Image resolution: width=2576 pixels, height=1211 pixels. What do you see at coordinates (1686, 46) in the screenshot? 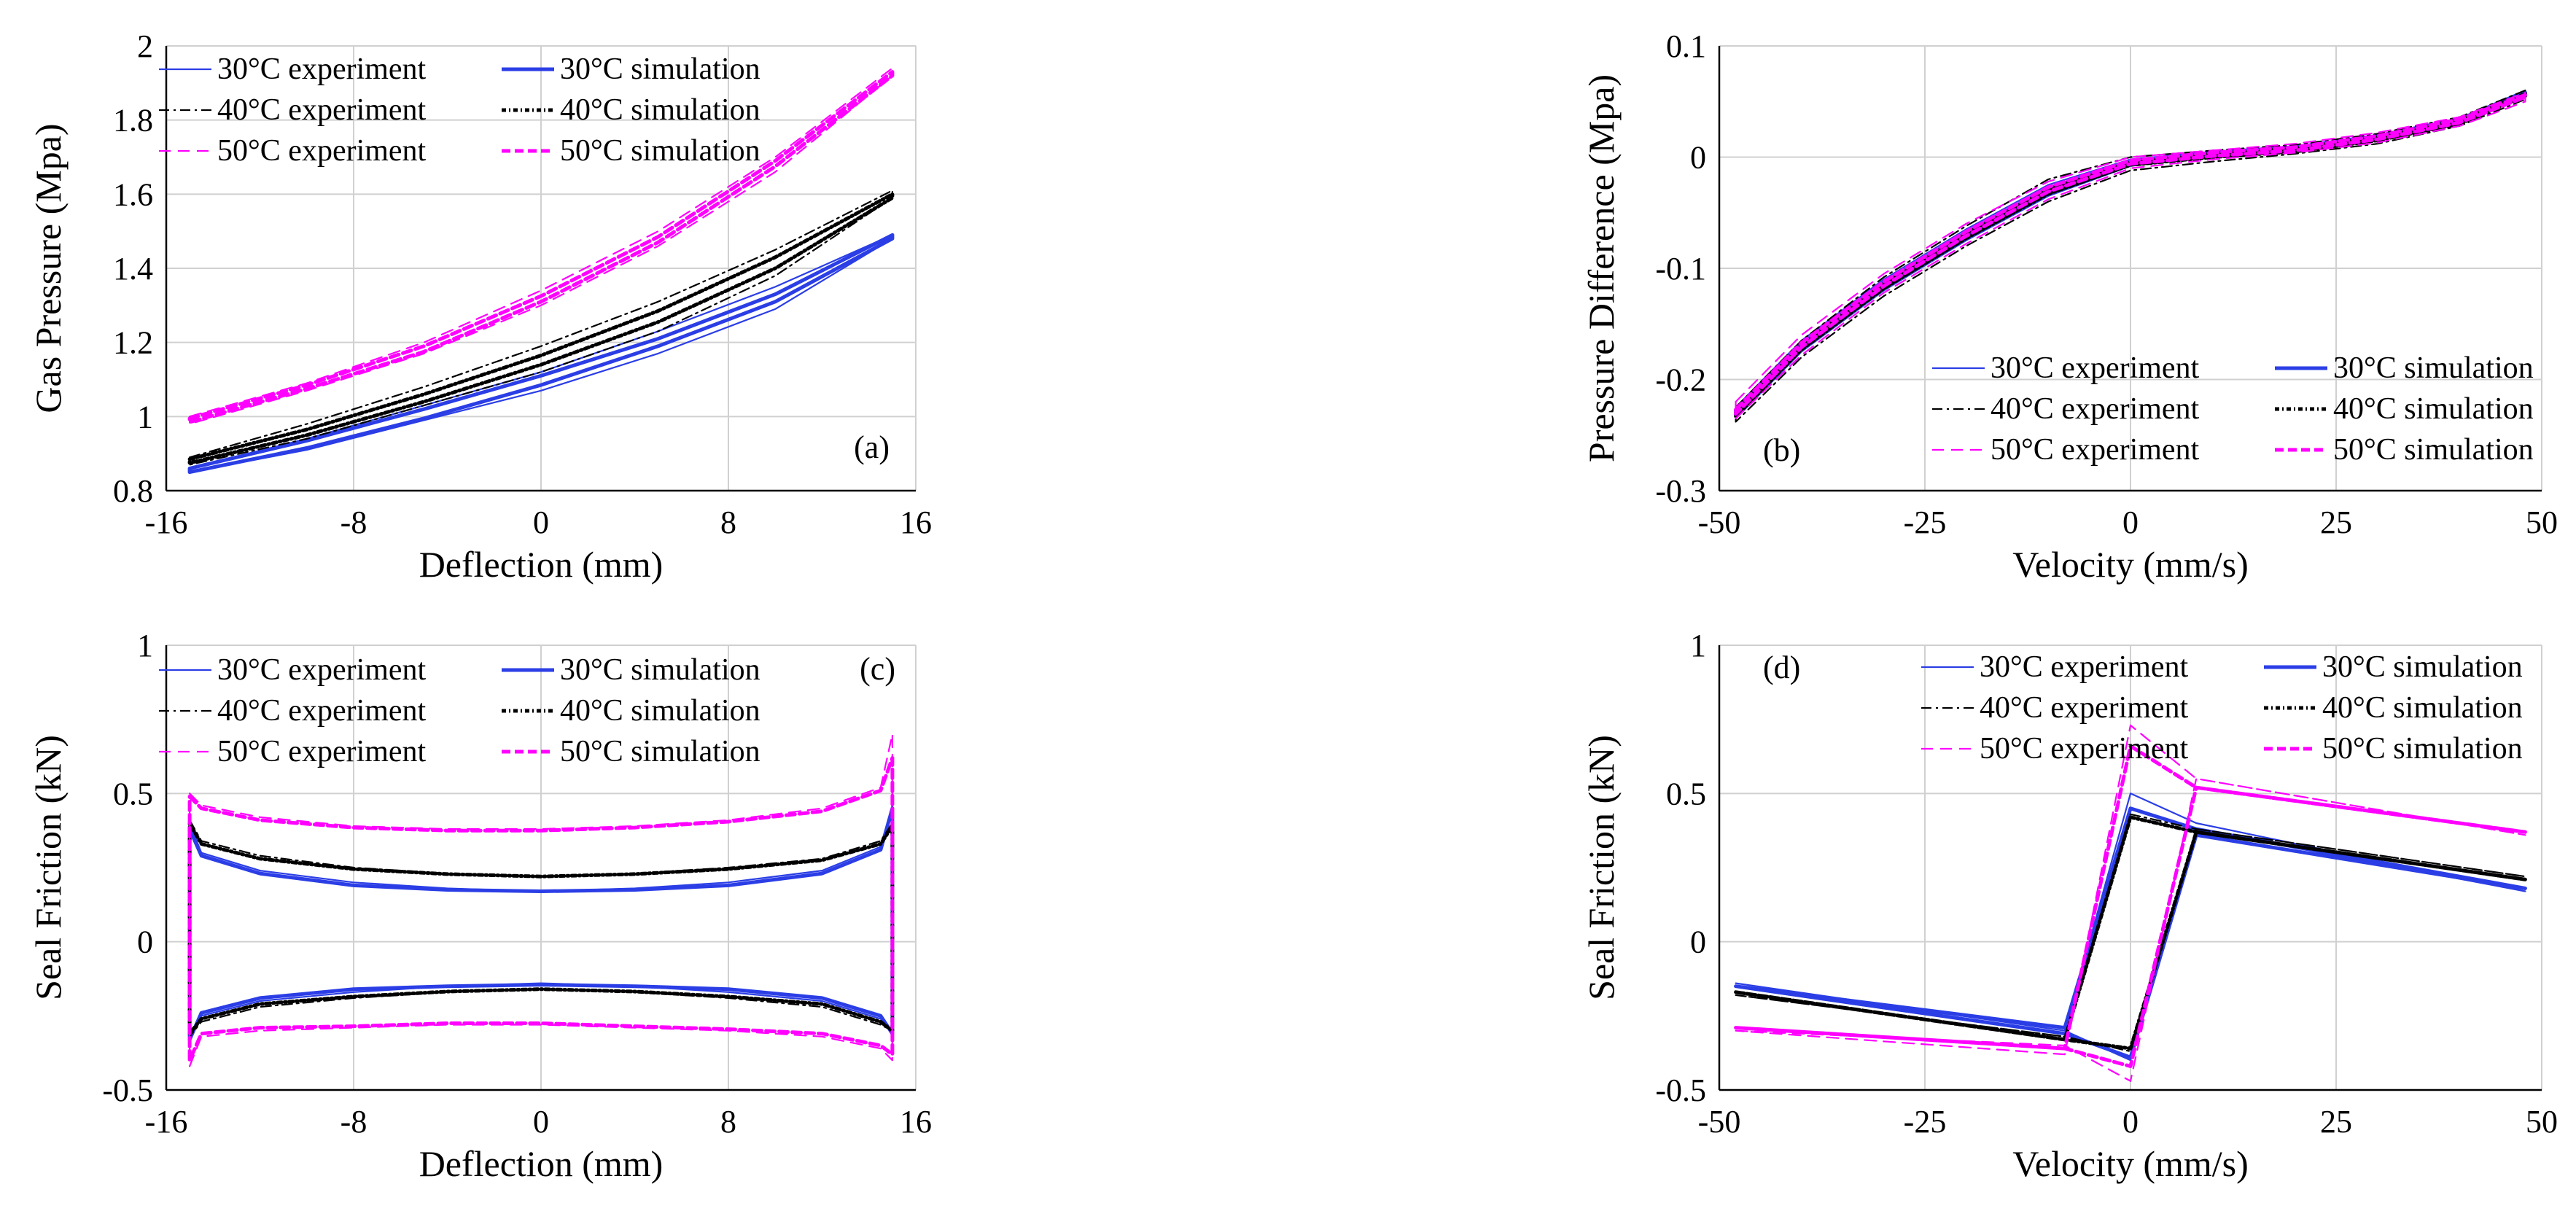
I see `y-tick-label: 0.1` at bounding box center [1686, 46].